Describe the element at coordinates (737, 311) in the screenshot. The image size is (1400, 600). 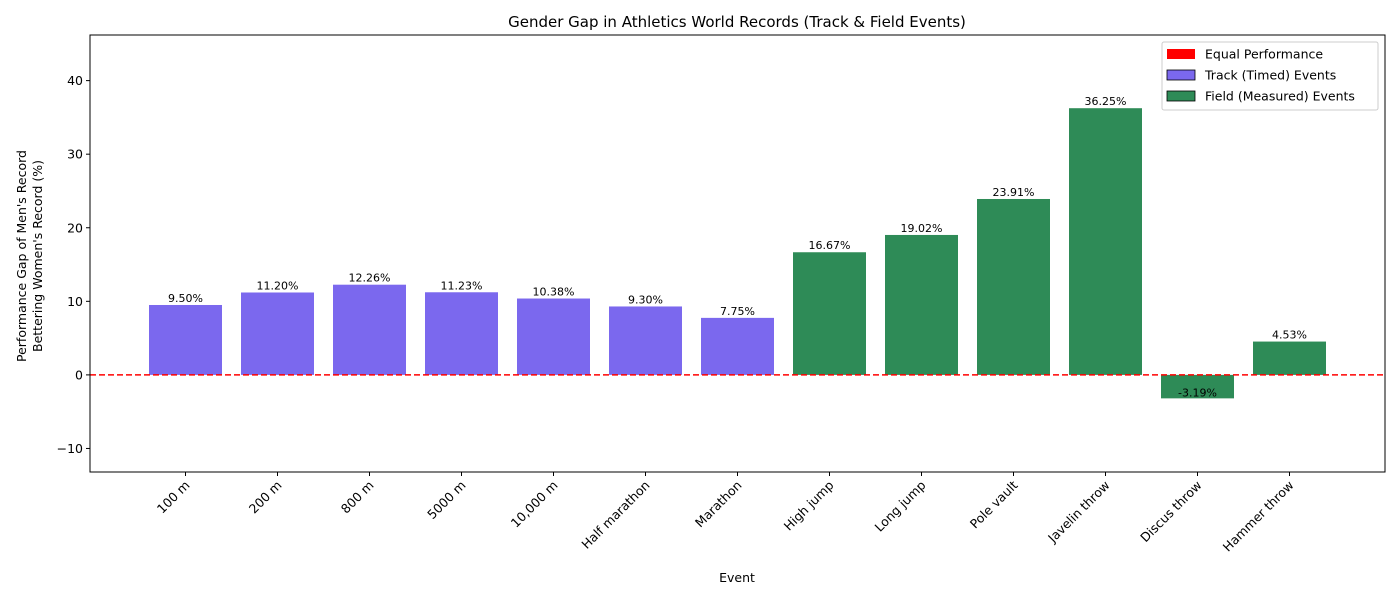
I see `data-label: 7.75%` at that location.